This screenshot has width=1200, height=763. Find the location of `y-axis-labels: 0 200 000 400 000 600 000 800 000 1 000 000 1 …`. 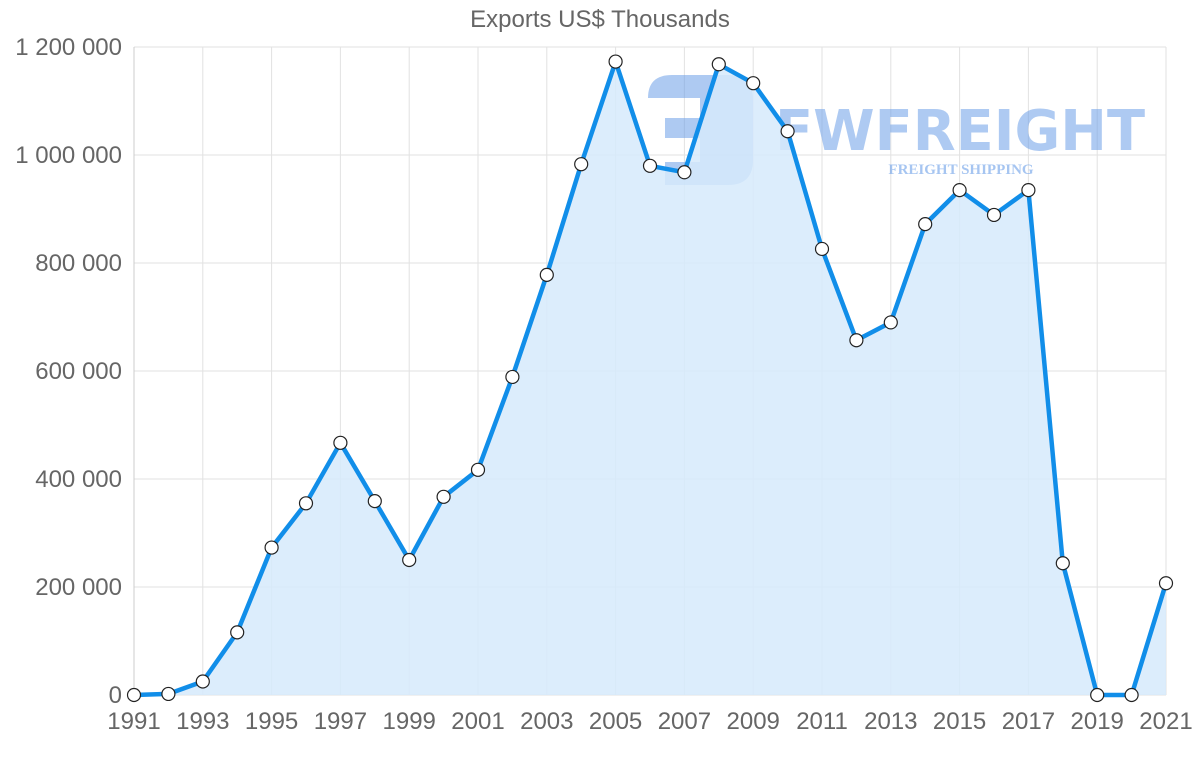

y-axis-labels: 0 200 000 400 000 600 000 800 000 1 000 000 1 … is located at coordinates (68, 371).